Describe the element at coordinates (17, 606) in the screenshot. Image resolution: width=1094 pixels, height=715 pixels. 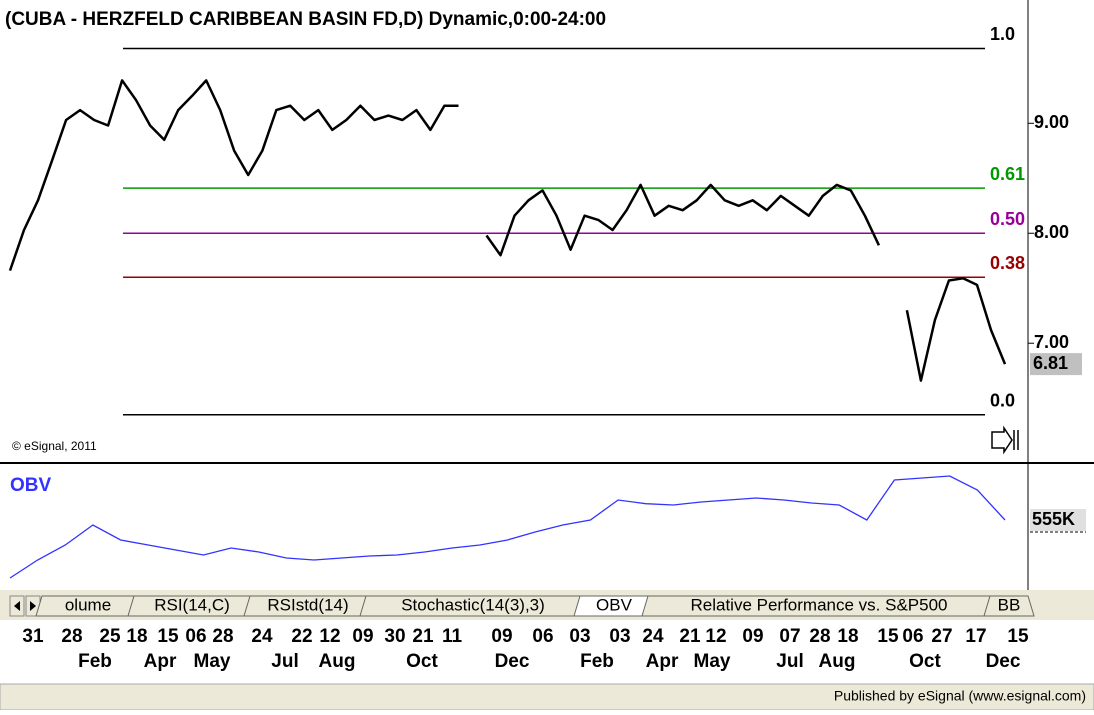
I see `left-arrow` at that location.